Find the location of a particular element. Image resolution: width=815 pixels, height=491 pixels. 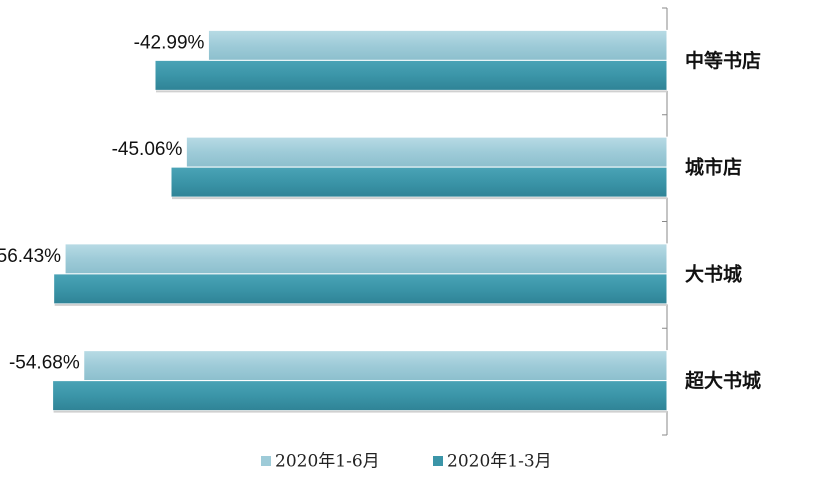

category-label-2: 城市店 is located at coordinates (713, 167).